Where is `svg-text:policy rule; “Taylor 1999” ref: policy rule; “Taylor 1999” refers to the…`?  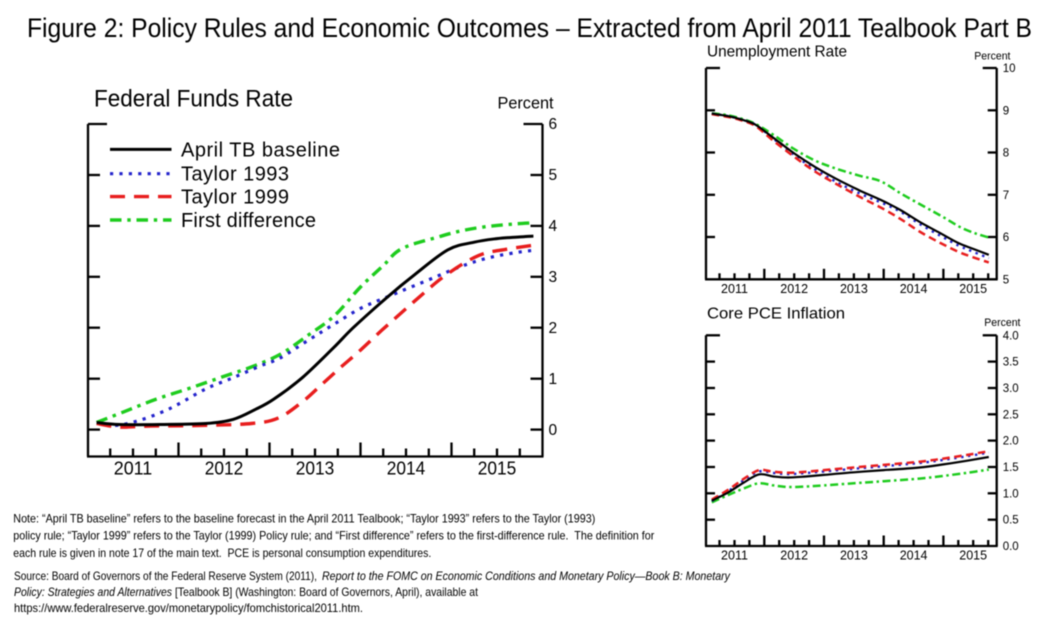 svg-text:policy rule; “Taylor 1999” ref: policy rule; “Taylor 1999” refers to the… is located at coordinates (333, 536).